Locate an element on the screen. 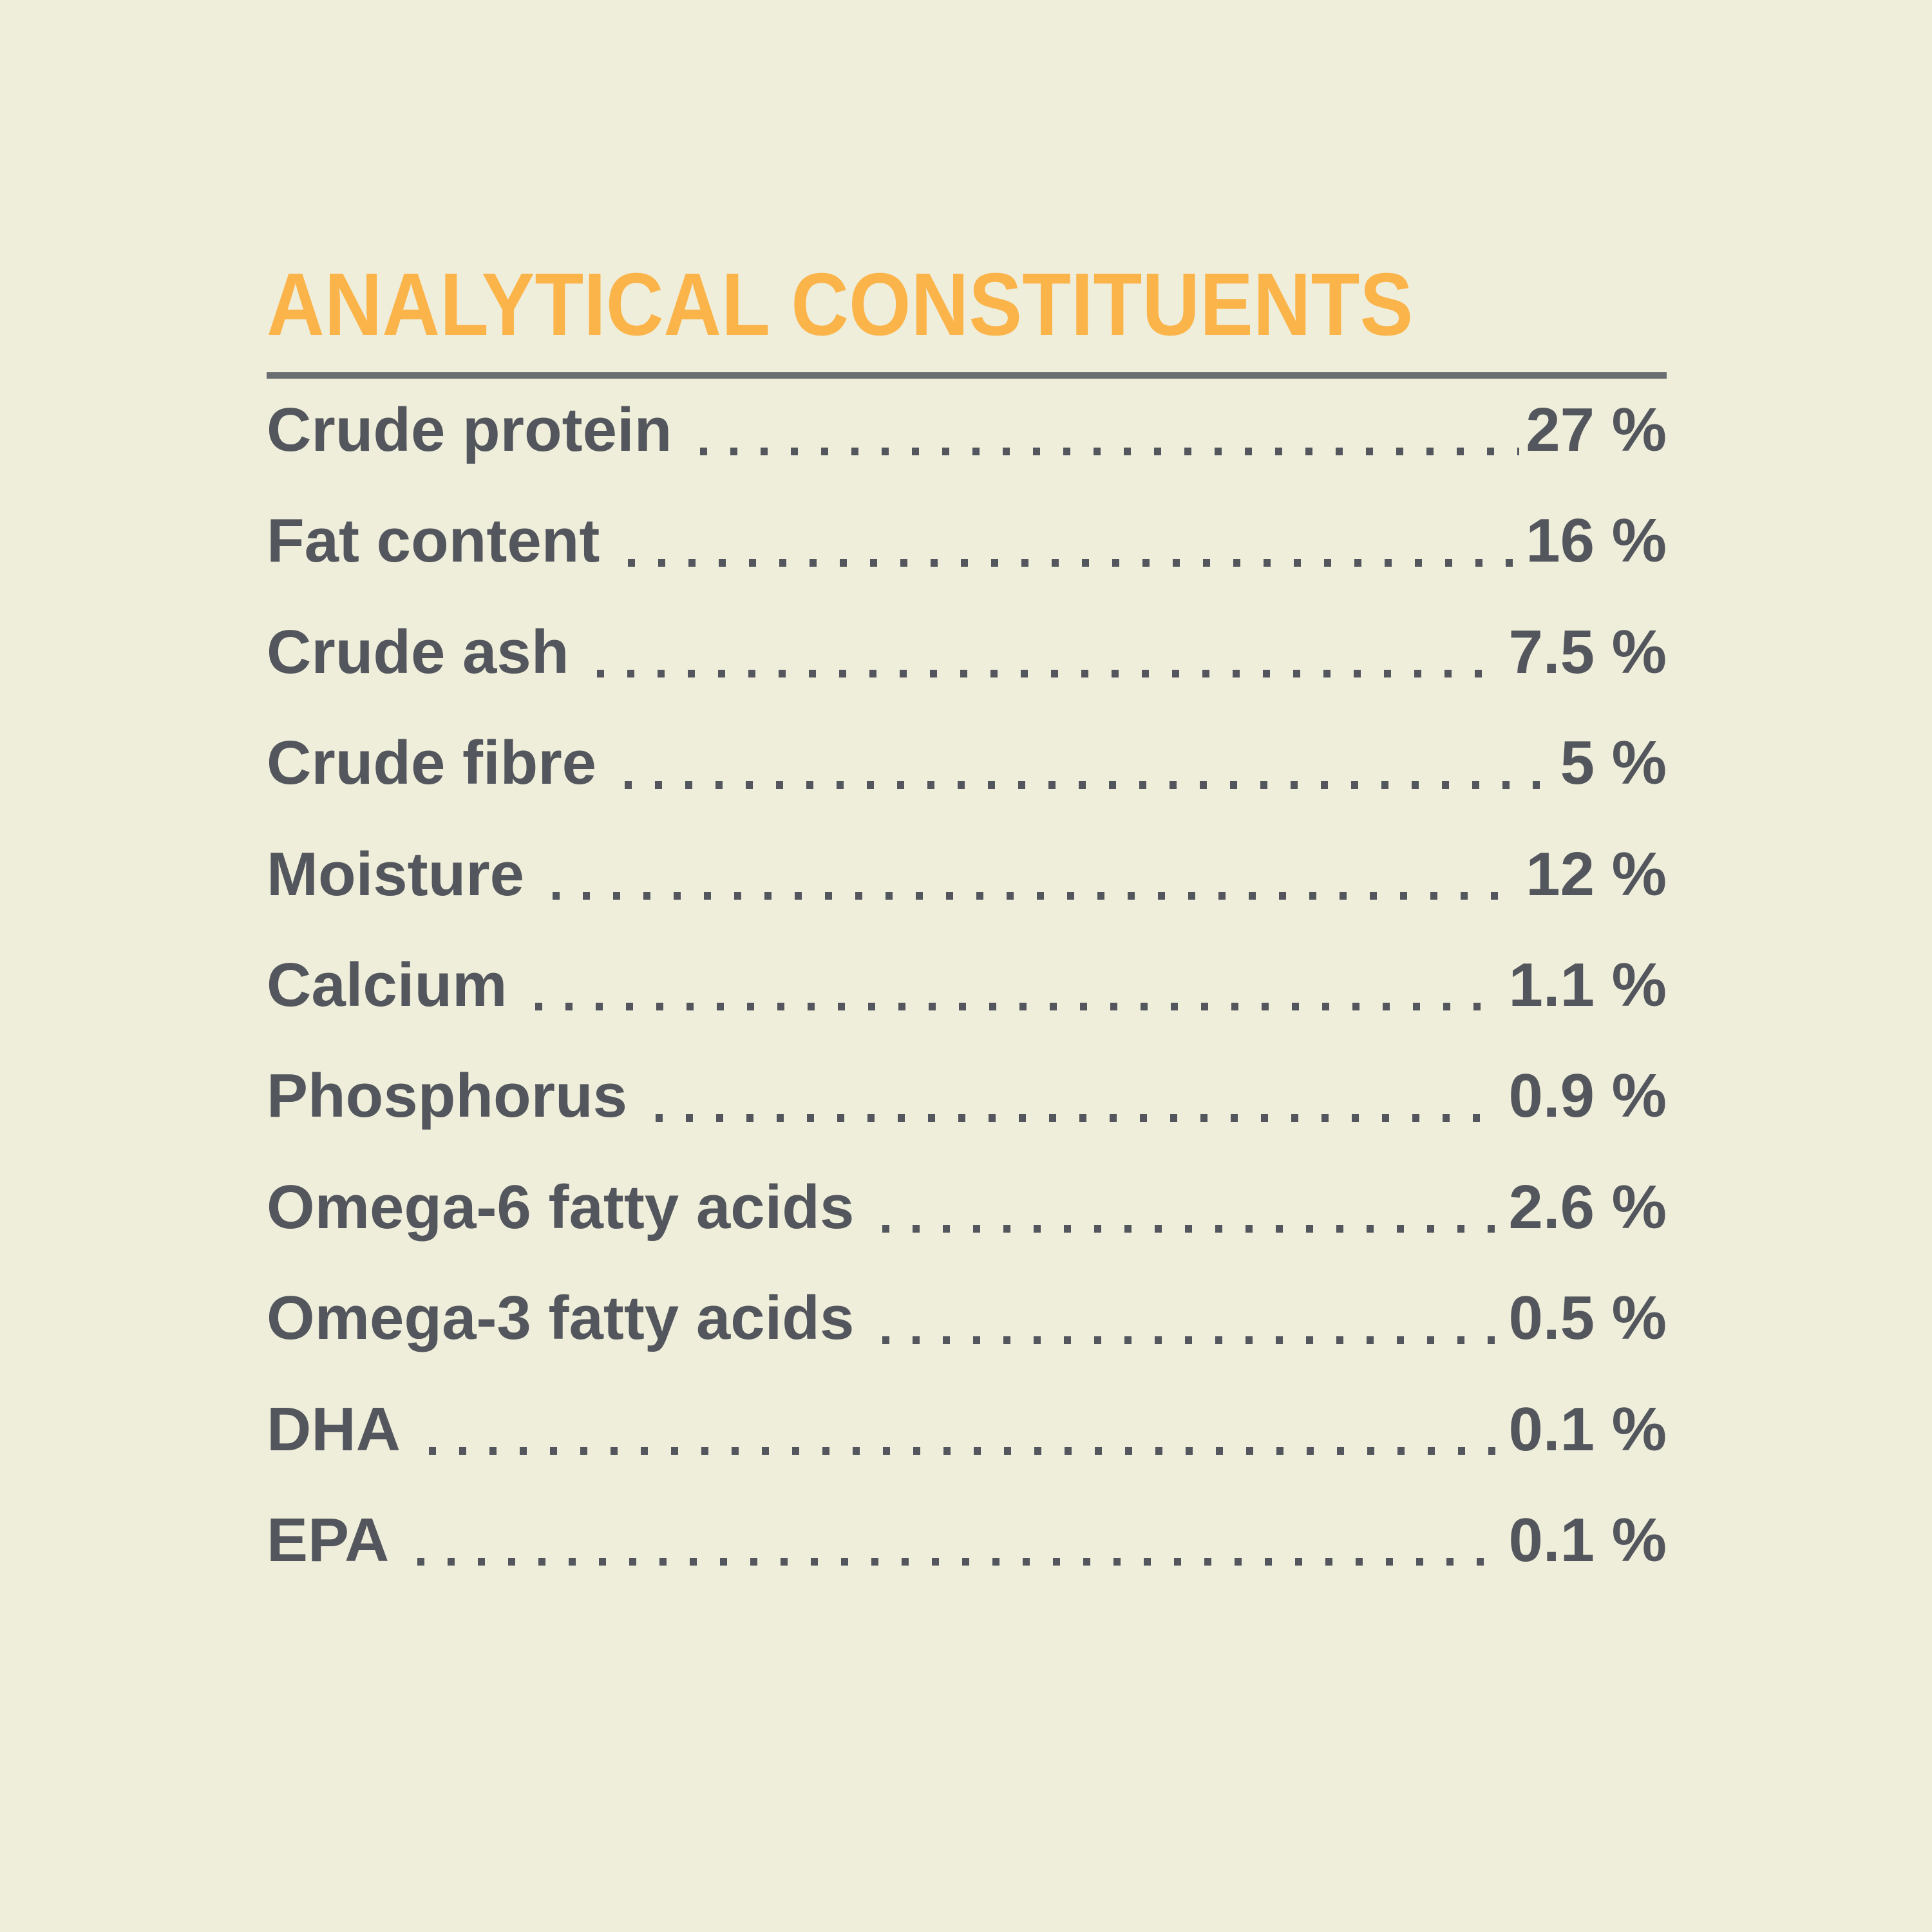 Image resolution: width=1932 pixels, height=1932 pixels. nutrient-row: Moisture 12 % is located at coordinates (967, 875).